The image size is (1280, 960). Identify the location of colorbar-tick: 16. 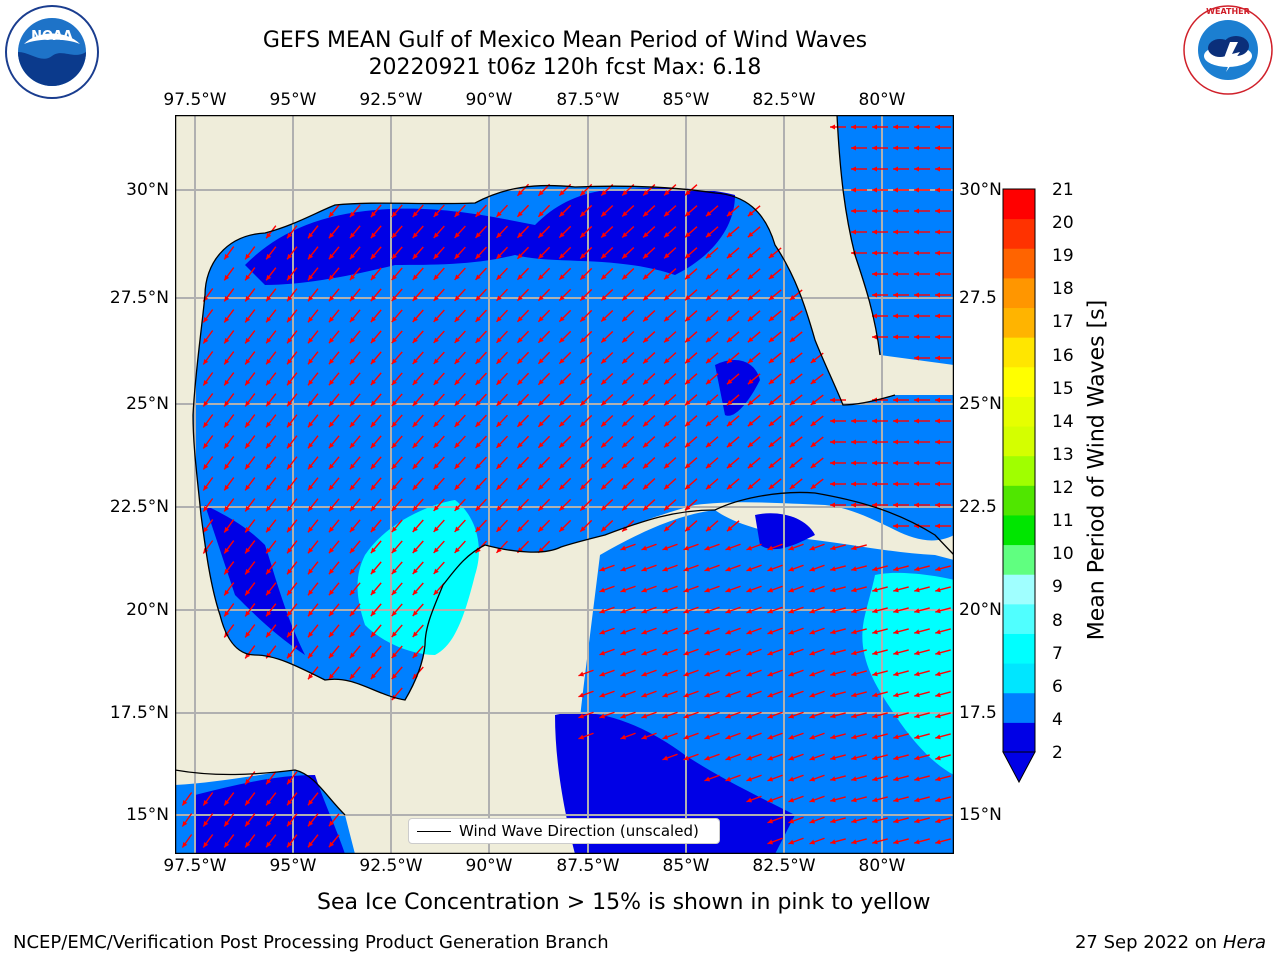
(1063, 355).